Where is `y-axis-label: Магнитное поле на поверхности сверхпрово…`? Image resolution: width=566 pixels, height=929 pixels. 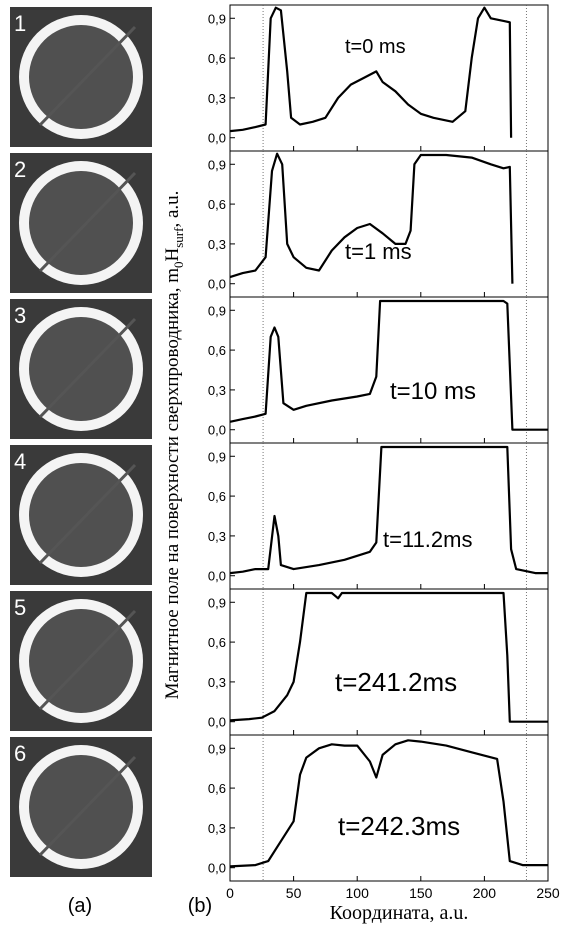
y-axis-label: Магнитное поле на поверхности сверхпрово… is located at coordinates (174, 445).